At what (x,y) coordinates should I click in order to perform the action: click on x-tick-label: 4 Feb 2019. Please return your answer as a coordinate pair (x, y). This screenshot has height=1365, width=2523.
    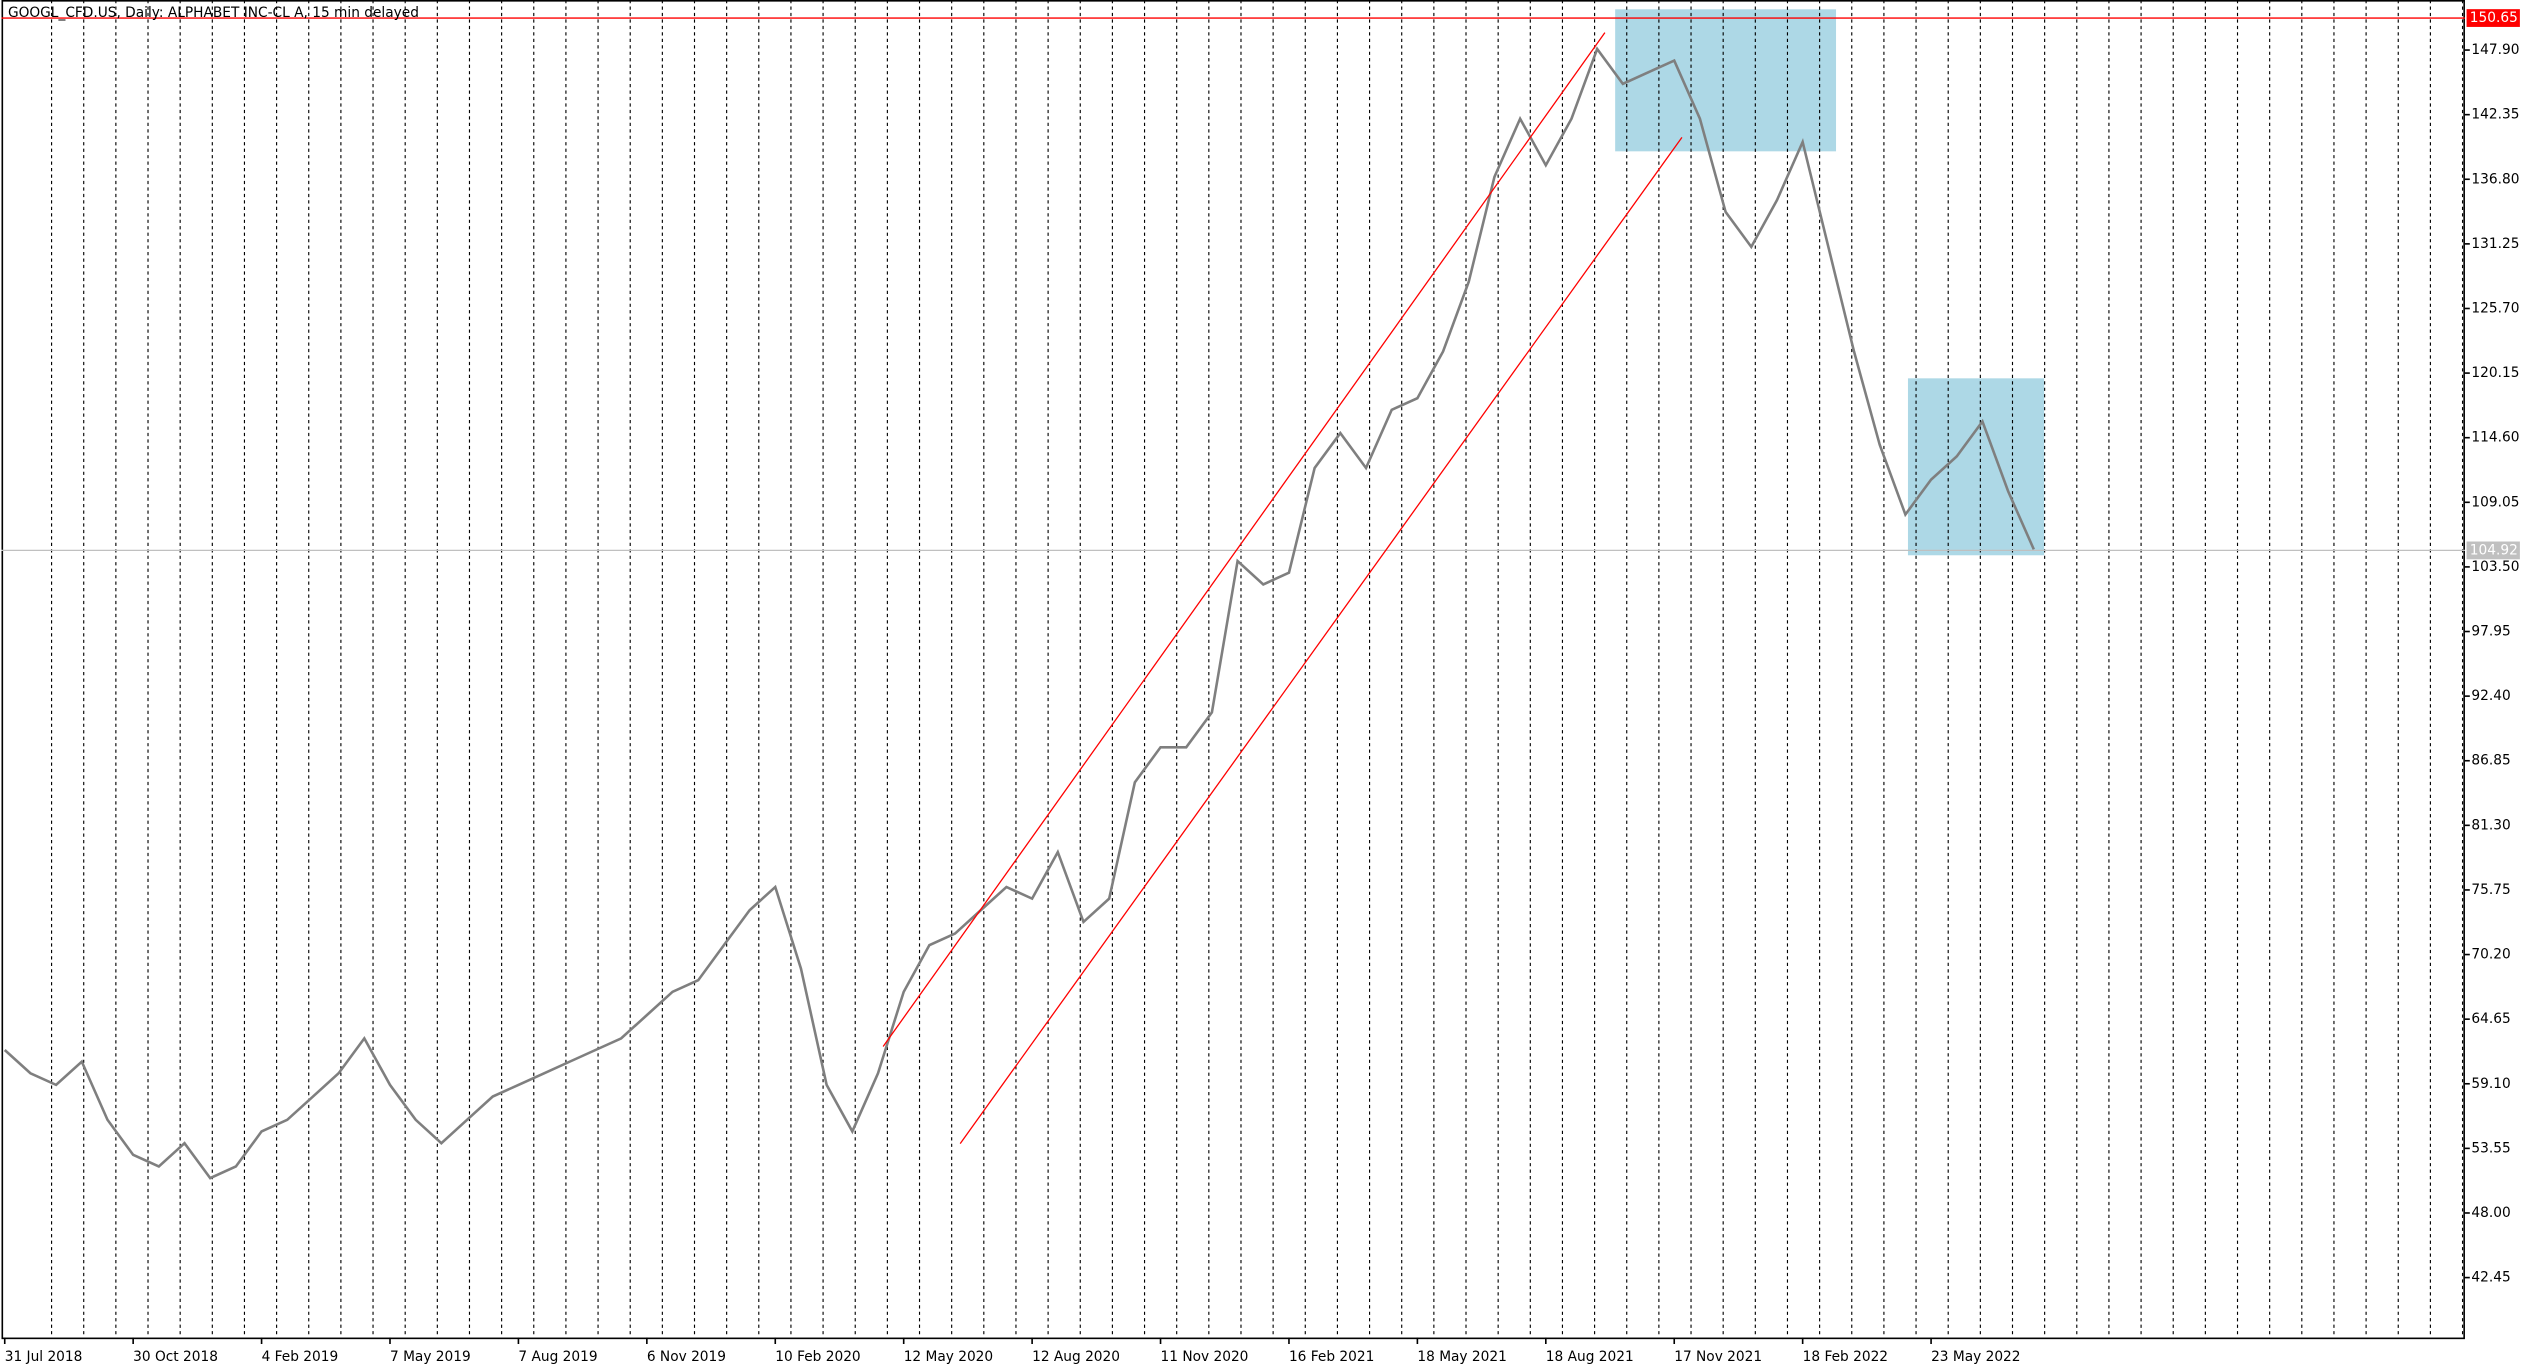
    Looking at the image, I should click on (300, 1357).